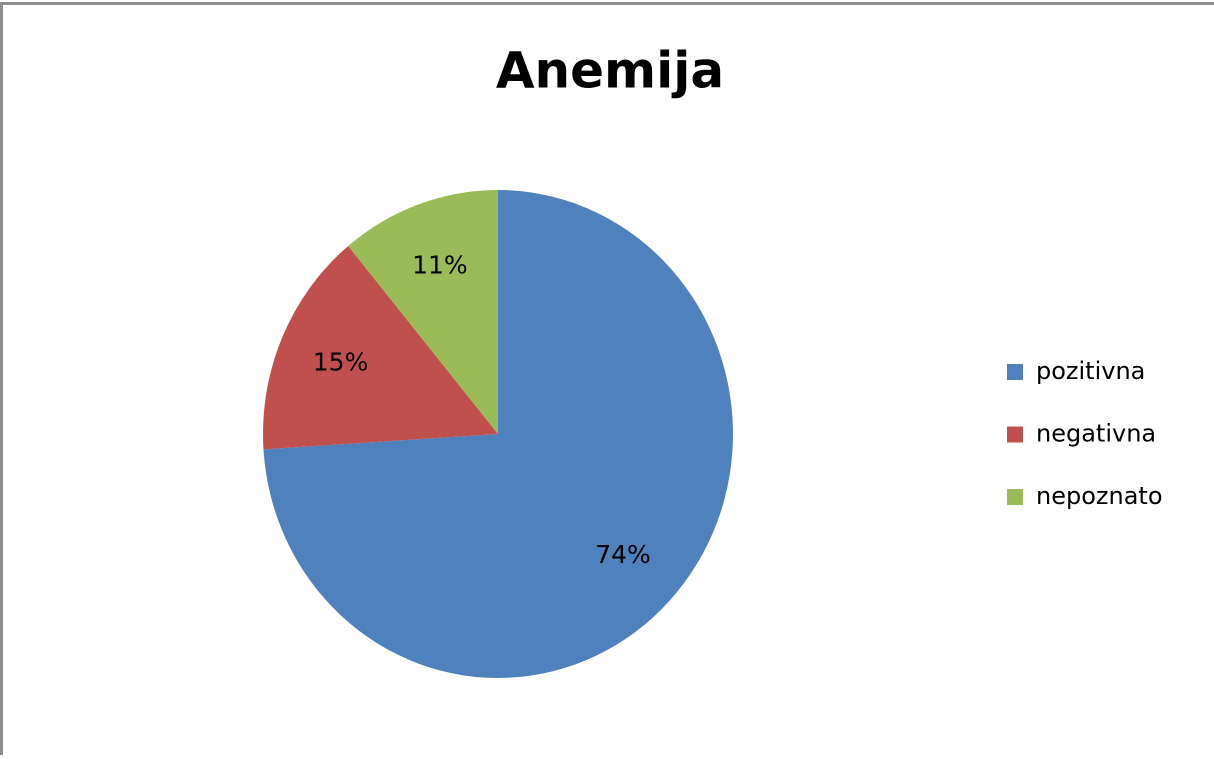 The height and width of the screenshot is (759, 1214). I want to click on legend-label: pozitivna, so click(1090, 371).